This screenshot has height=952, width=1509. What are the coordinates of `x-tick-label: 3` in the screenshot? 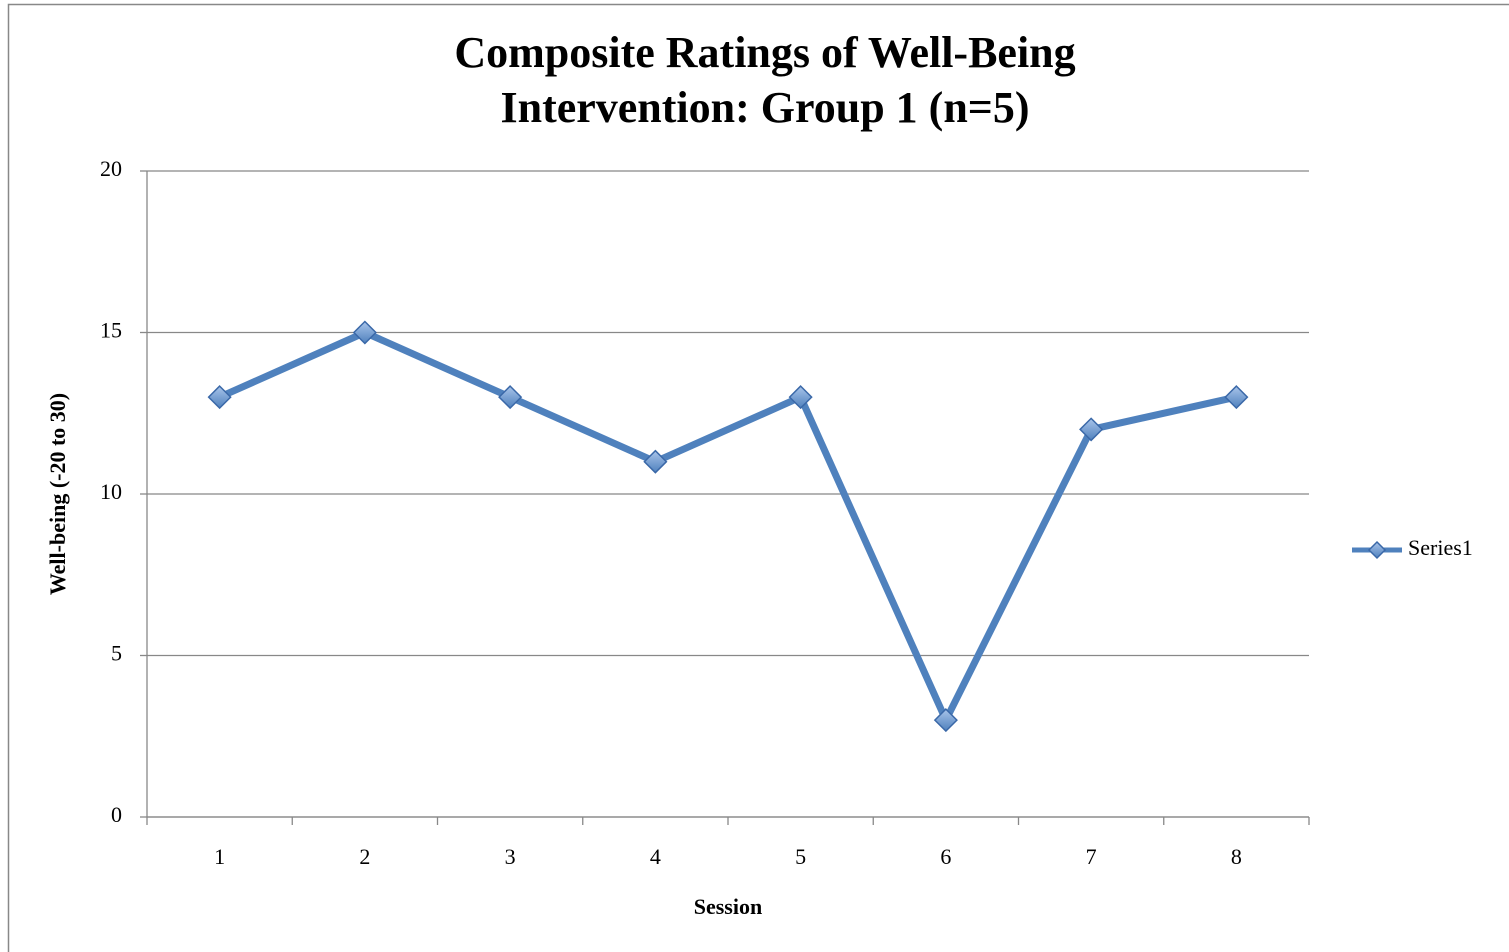 It's located at (510, 856).